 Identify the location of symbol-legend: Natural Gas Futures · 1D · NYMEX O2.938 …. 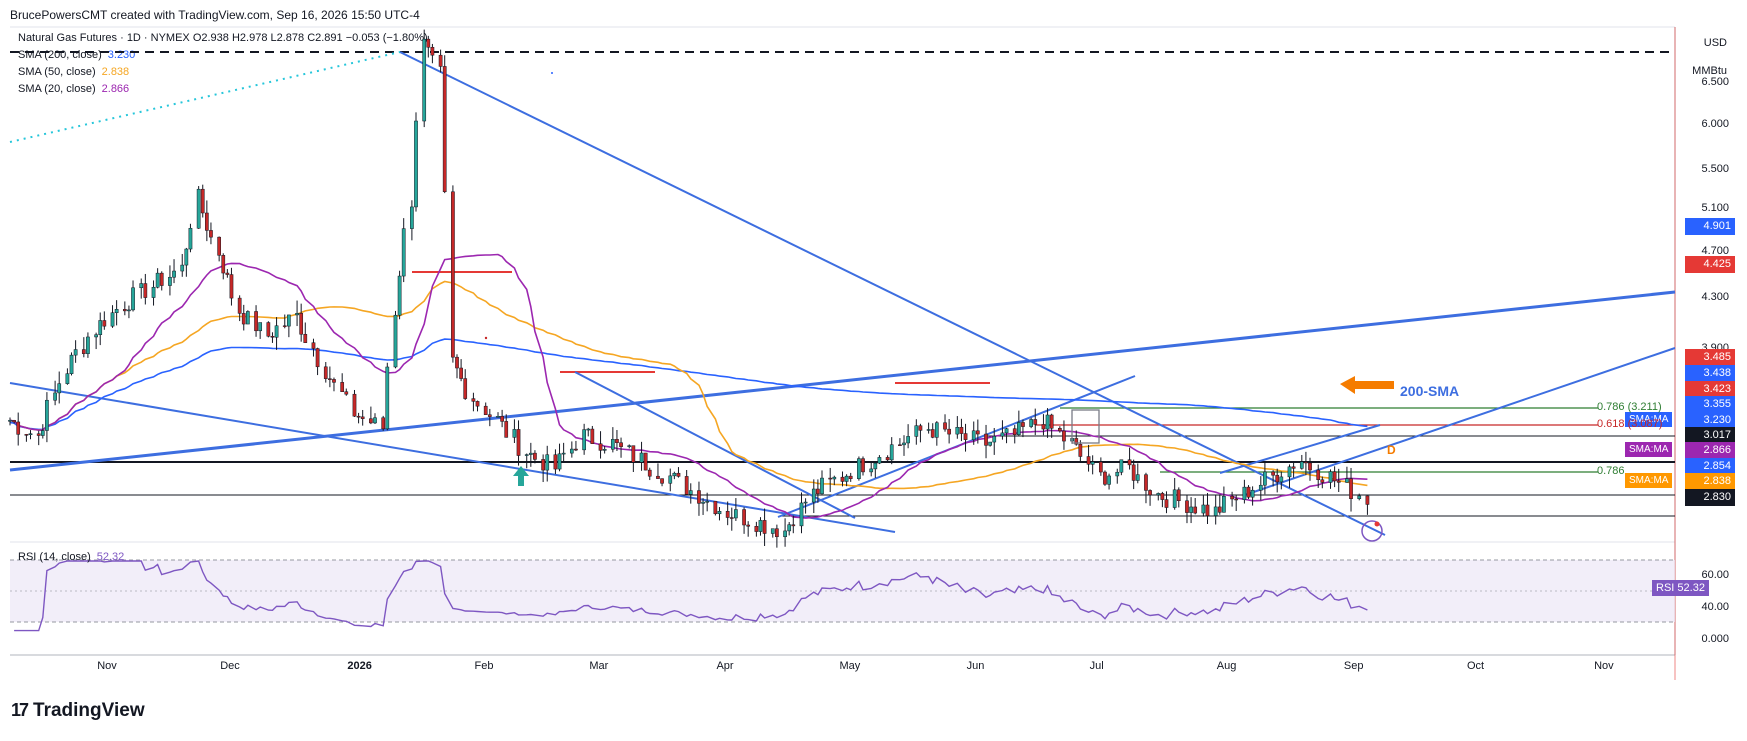
(223, 38).